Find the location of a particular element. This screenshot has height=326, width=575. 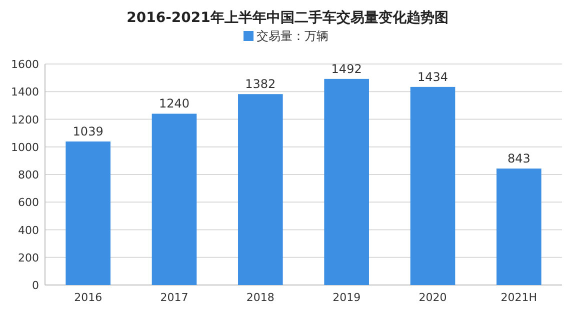

x-tick-label: 2017 is located at coordinates (174, 297).